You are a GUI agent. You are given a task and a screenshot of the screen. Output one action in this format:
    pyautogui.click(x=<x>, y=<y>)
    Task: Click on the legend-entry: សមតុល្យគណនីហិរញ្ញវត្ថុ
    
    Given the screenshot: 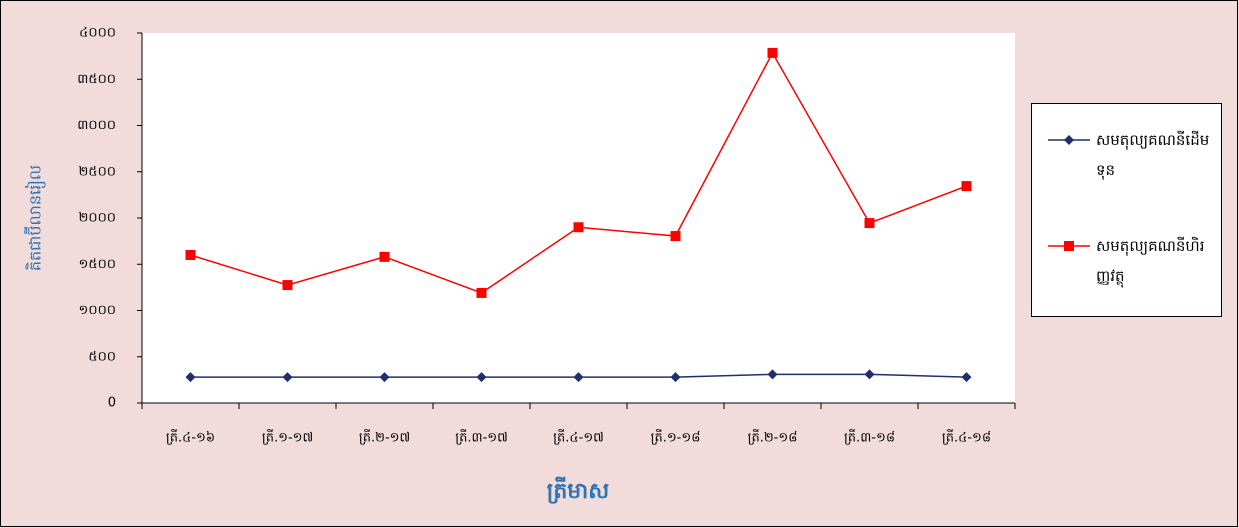 What is the action you would take?
    pyautogui.click(x=1150, y=261)
    